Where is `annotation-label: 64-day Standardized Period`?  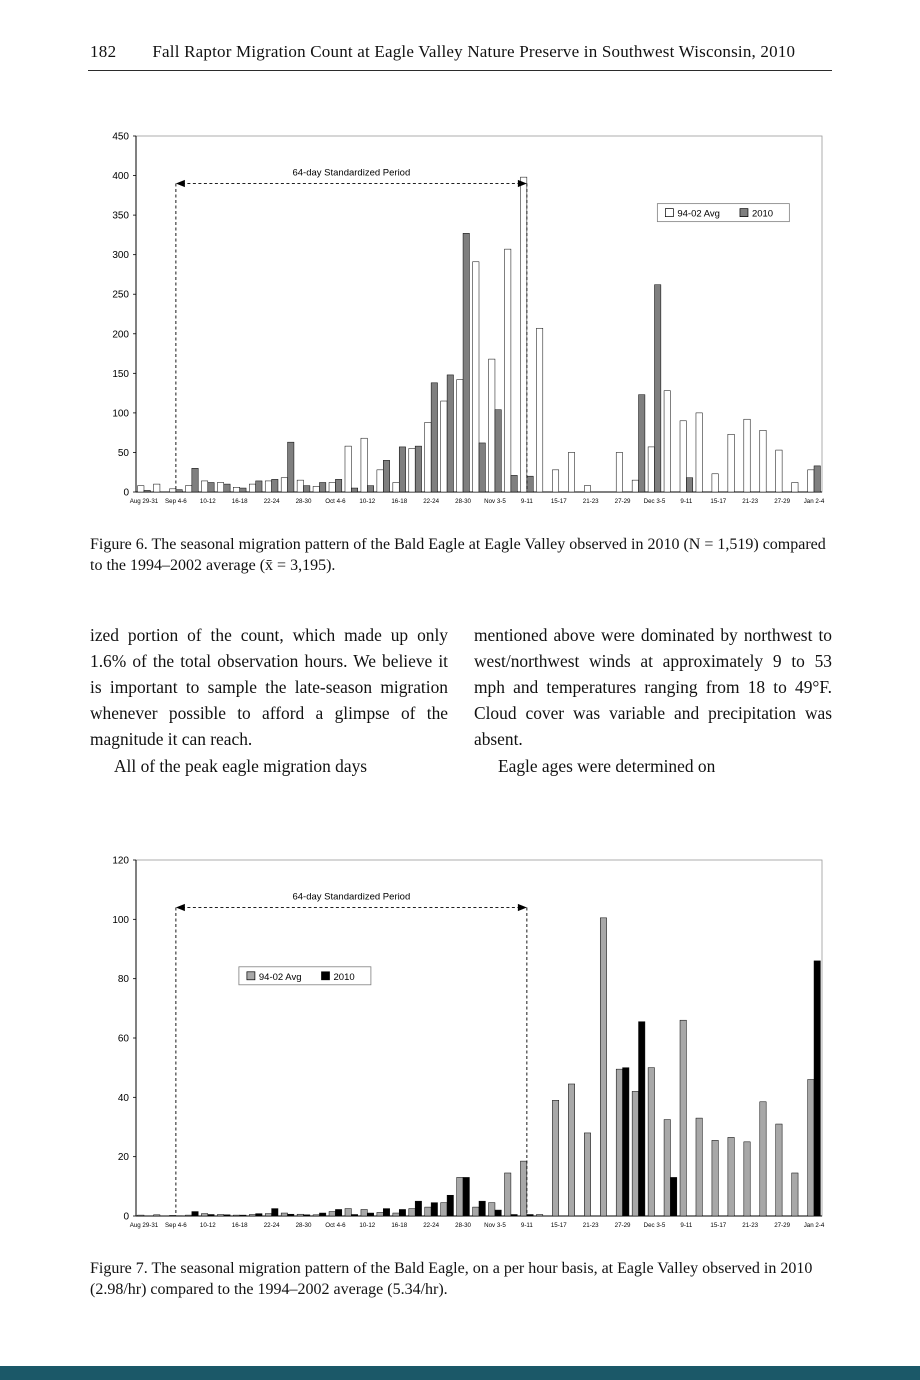
annotation-label: 64-day Standardized Period is located at coordinates (351, 172).